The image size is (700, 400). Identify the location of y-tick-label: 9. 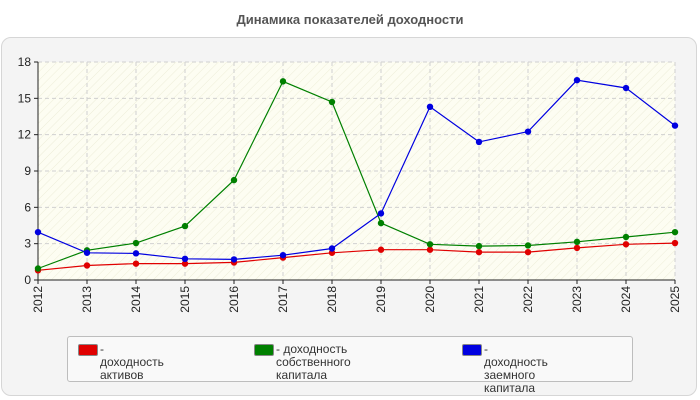
(27, 171).